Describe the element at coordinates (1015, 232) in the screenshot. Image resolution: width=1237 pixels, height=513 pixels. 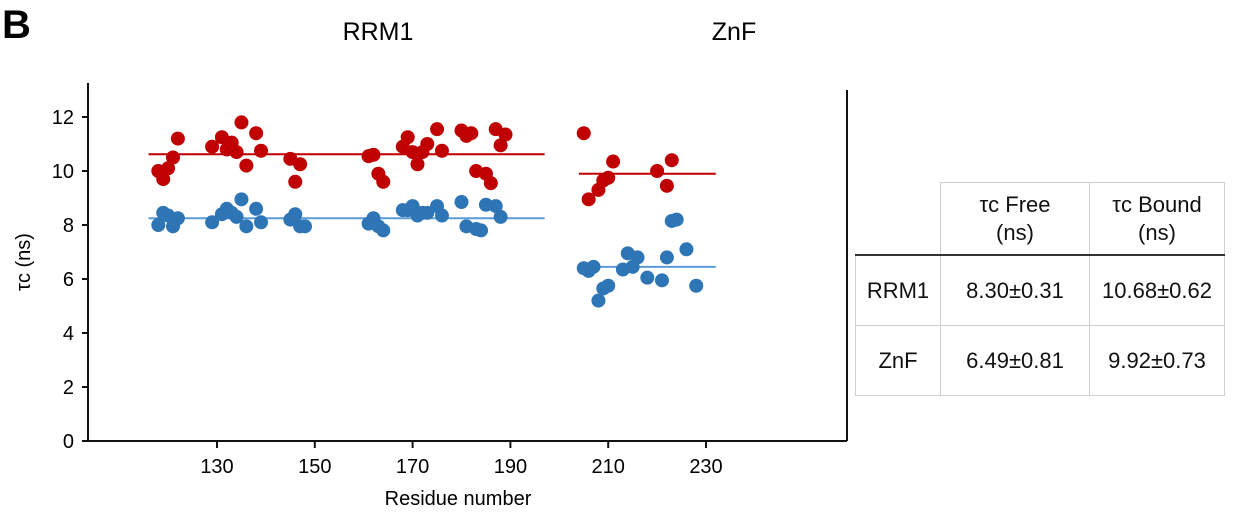
I see `header-tc-free-line2: (ns)` at that location.